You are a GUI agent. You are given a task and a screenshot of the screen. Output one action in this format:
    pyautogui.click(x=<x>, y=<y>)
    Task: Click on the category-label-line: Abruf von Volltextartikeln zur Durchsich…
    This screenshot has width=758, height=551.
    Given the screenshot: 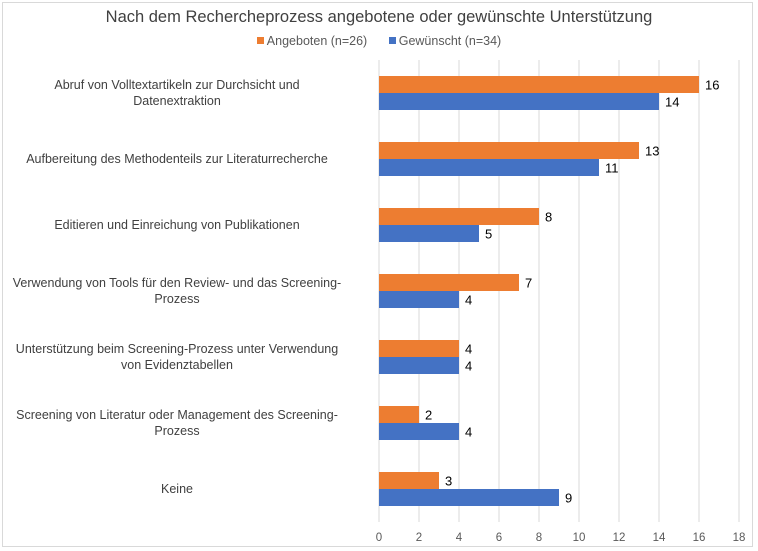 What is the action you would take?
    pyautogui.click(x=177, y=85)
    